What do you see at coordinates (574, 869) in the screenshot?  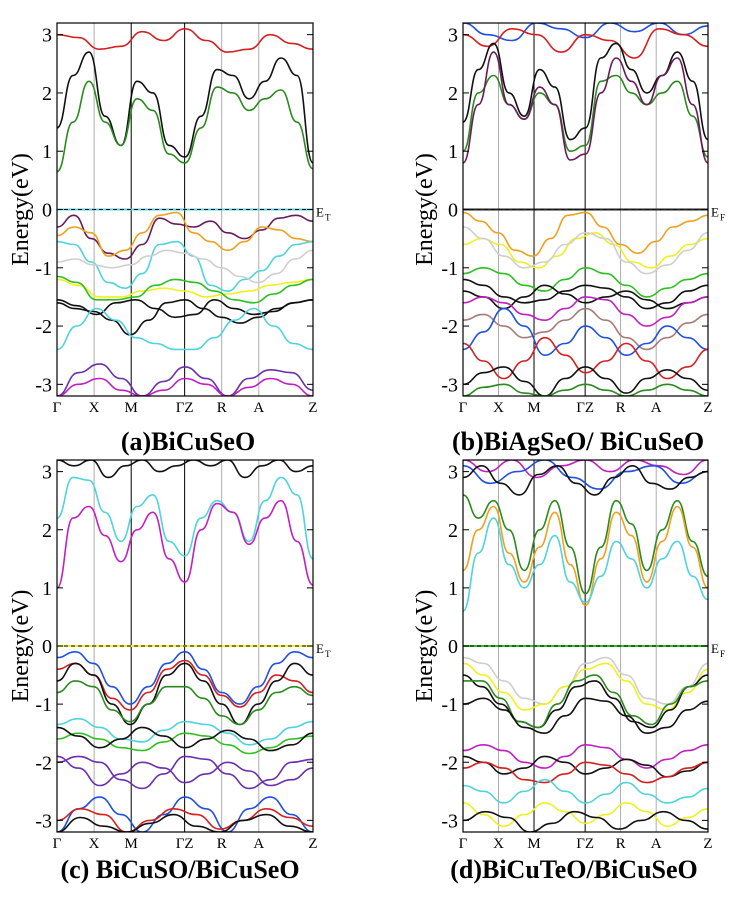 I see `panel-title: (d)BiCuTeO/BiCuSeO` at bounding box center [574, 869].